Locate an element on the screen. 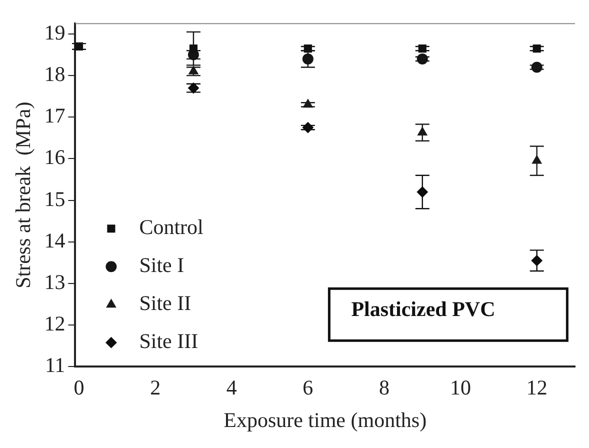  y-tick-label: 16 is located at coordinates (55, 157).